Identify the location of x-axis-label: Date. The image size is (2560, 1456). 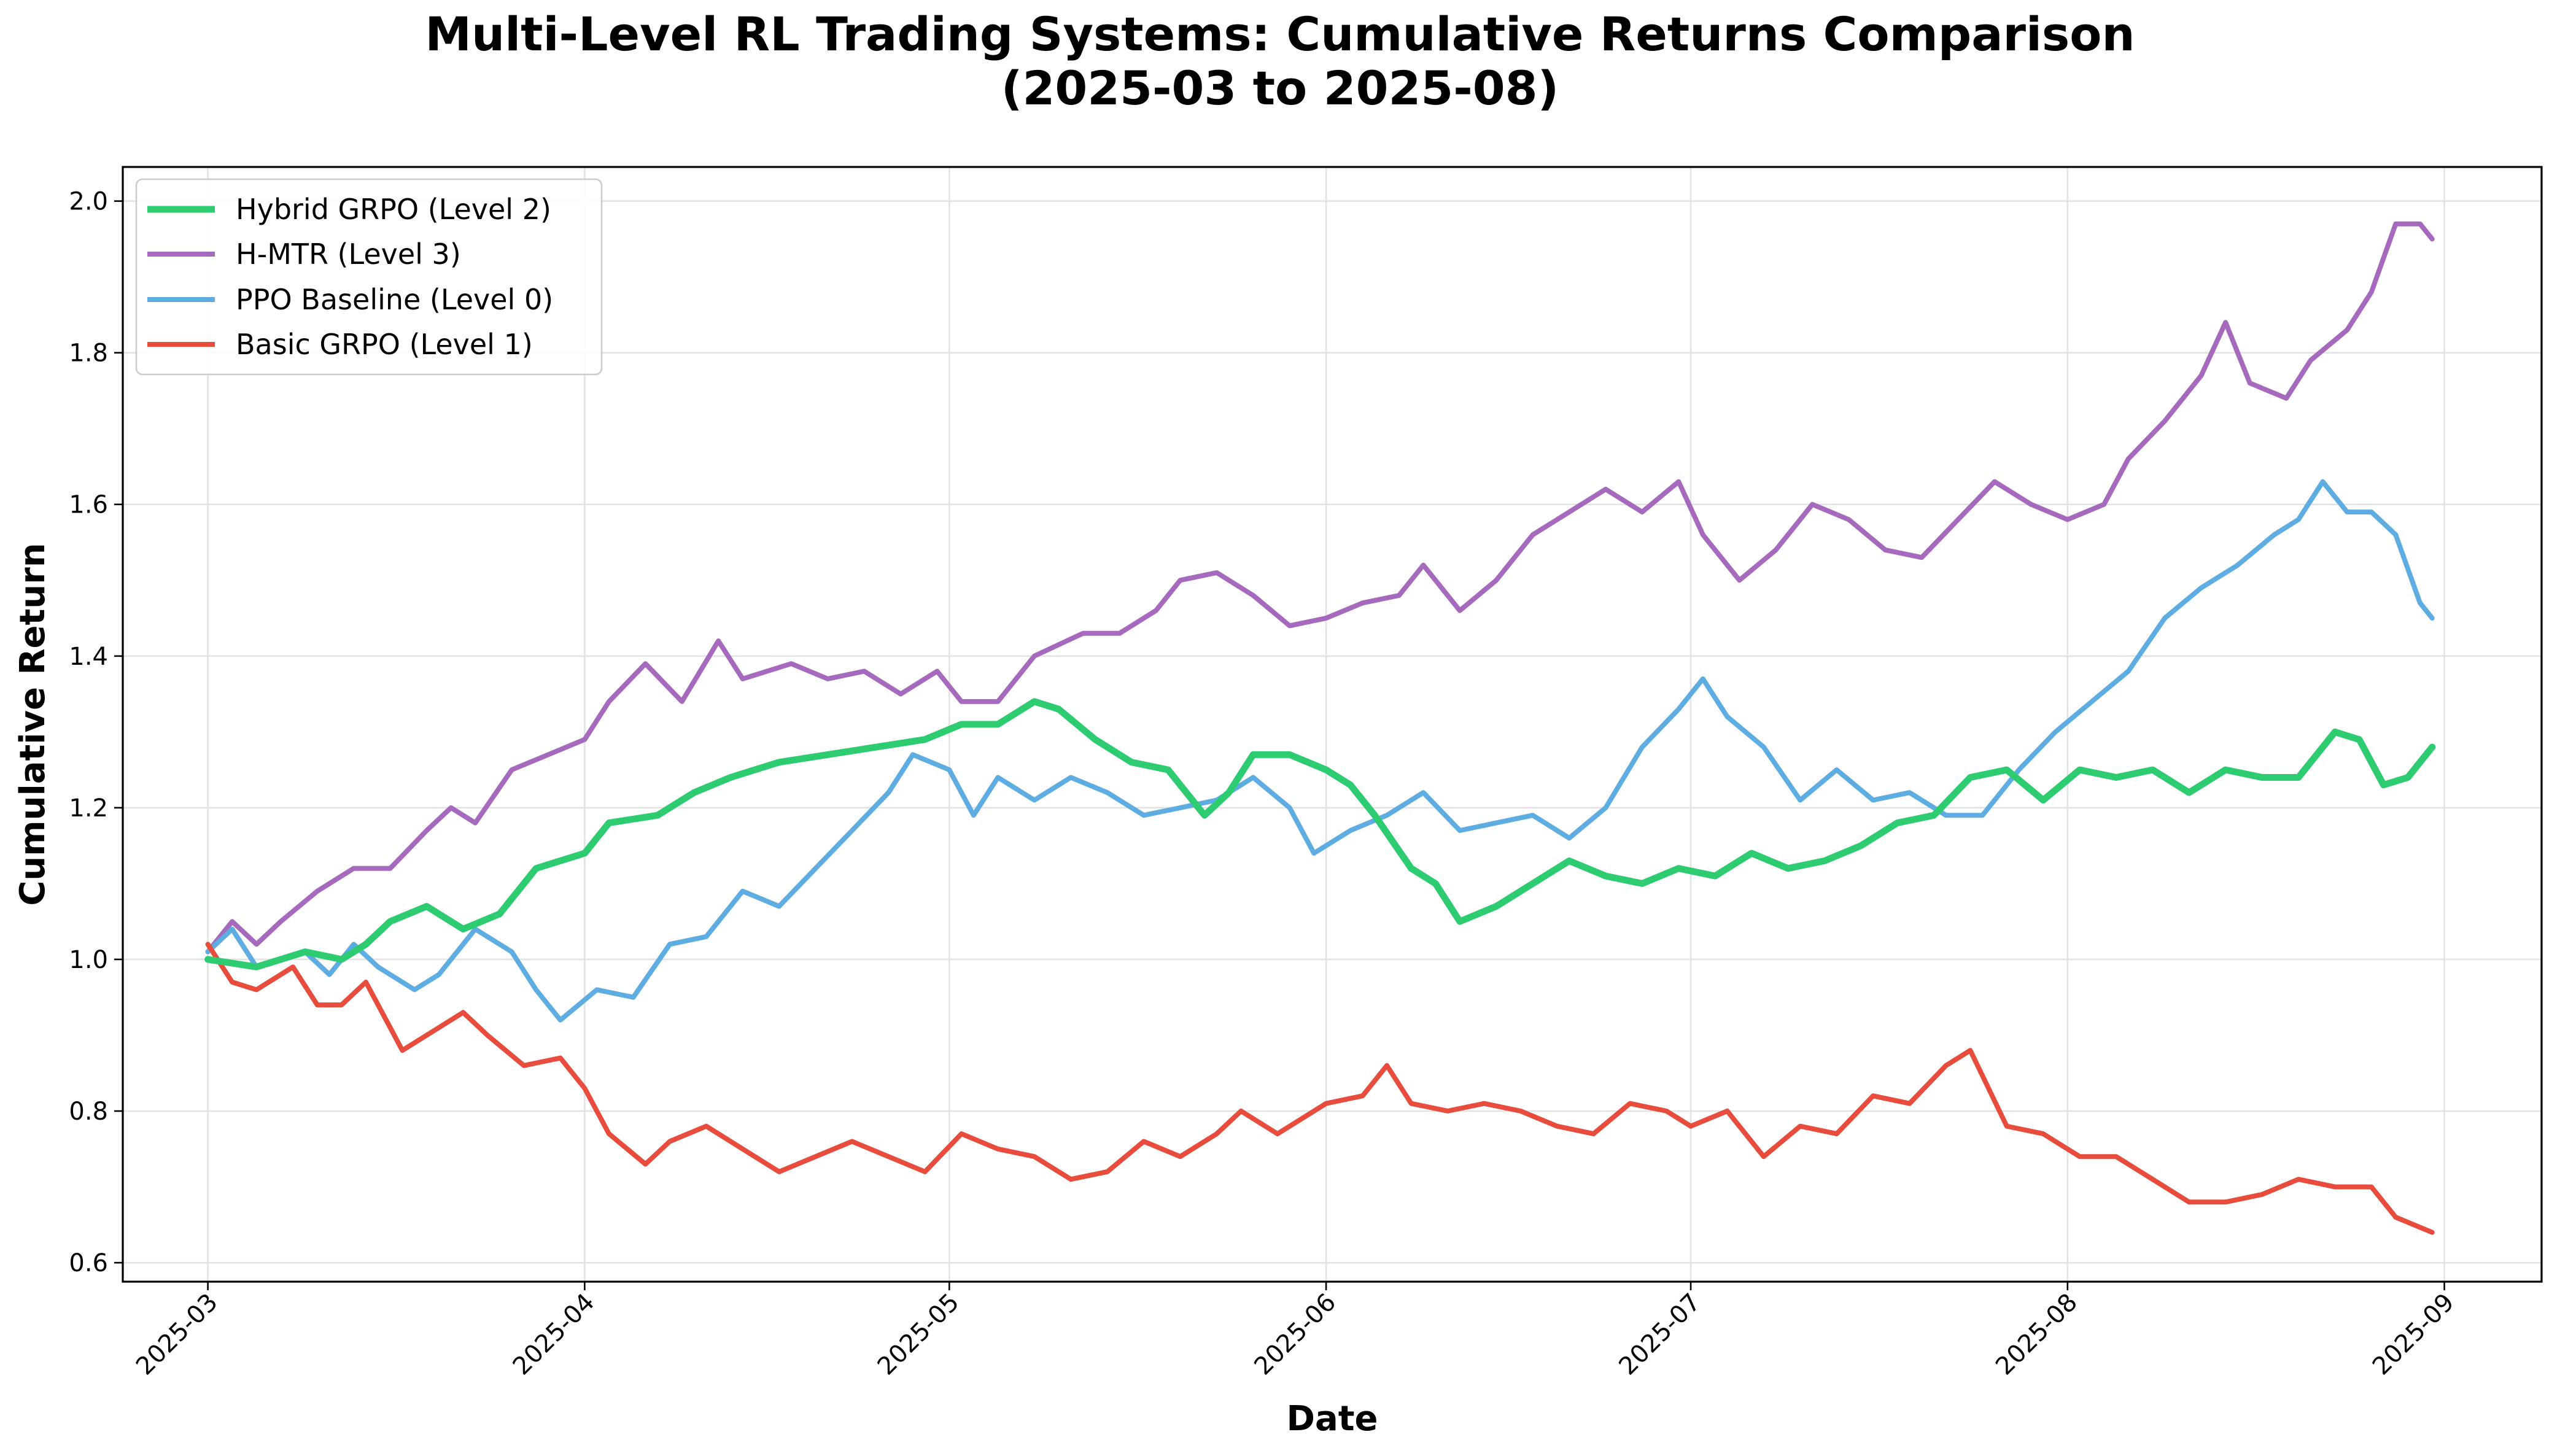
(1332, 1419).